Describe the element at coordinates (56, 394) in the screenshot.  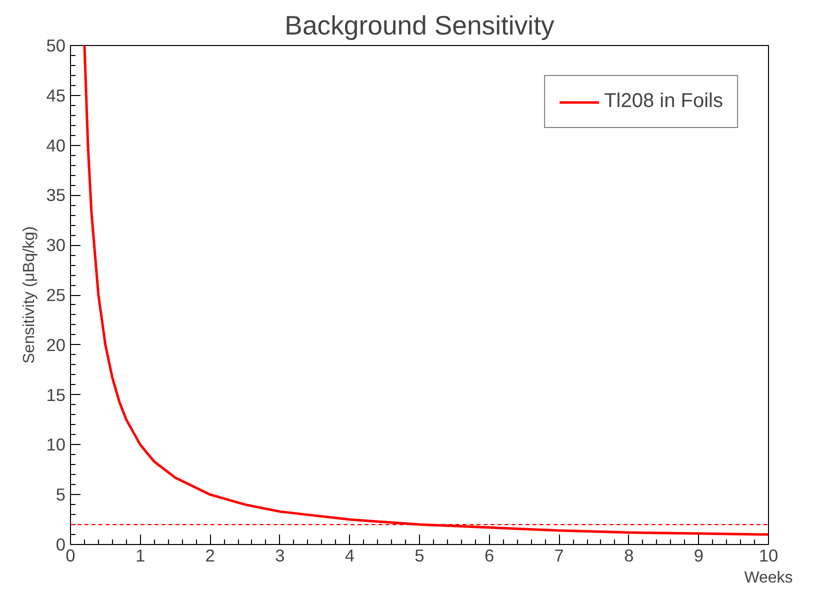
I see `y-tick-label: 15` at that location.